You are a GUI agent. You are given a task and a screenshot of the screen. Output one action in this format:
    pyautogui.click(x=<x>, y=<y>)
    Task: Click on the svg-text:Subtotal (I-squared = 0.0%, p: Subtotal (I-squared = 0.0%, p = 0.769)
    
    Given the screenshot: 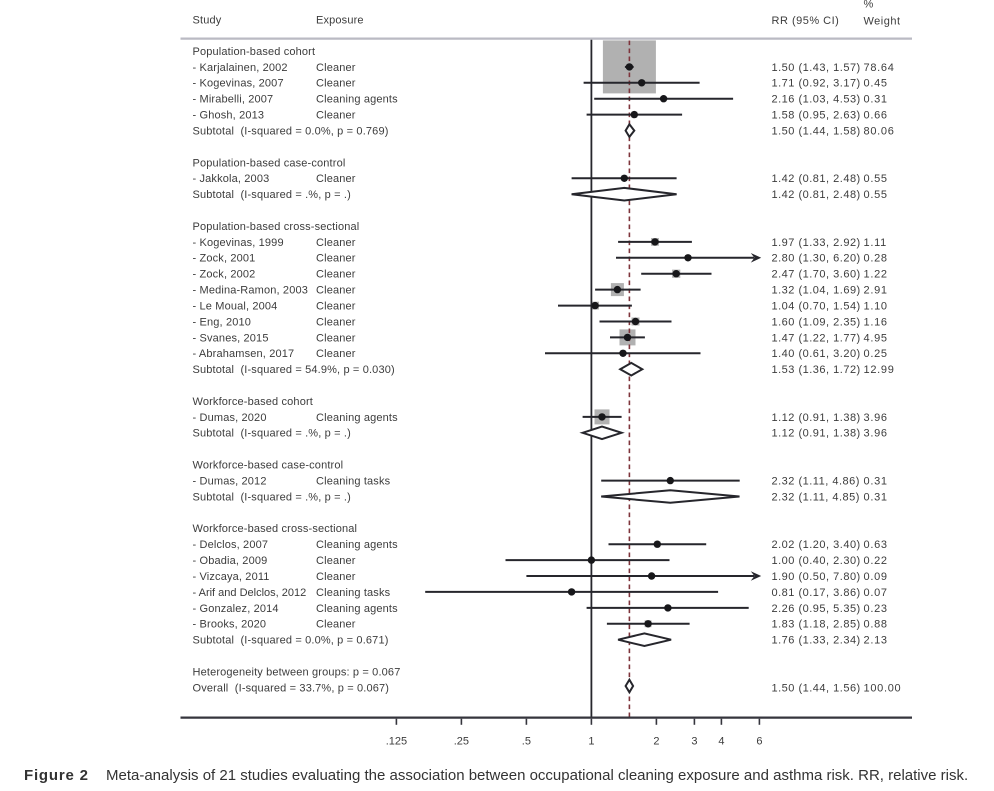 What is the action you would take?
    pyautogui.click(x=291, y=132)
    